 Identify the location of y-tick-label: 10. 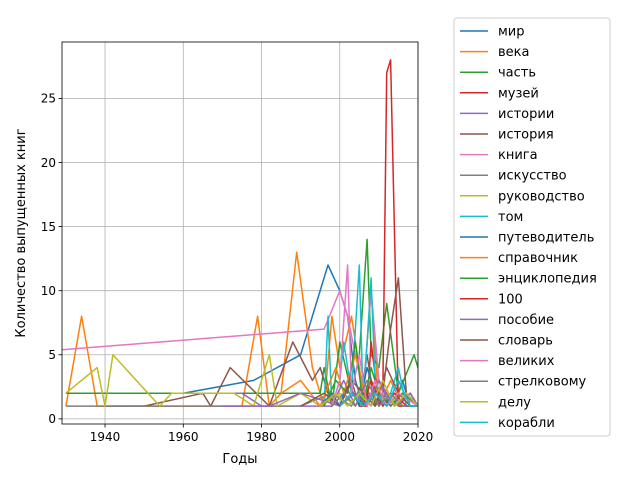
(48, 291).